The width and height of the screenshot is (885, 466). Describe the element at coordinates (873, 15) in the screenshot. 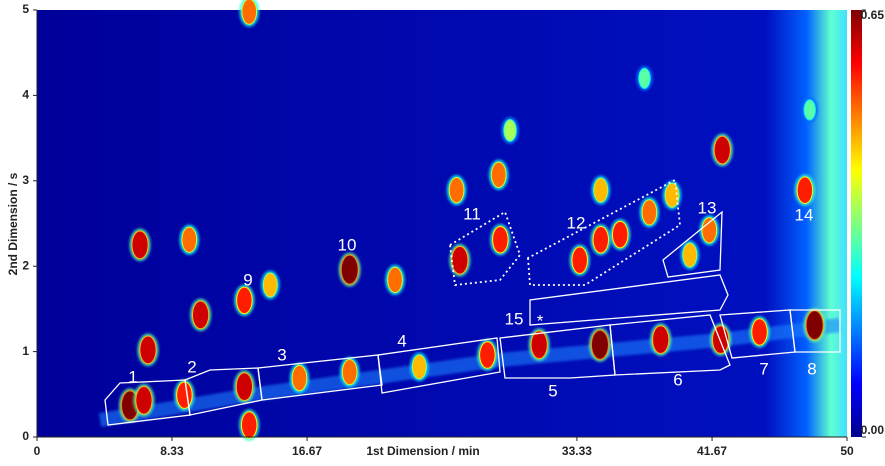

I see `colorbar-tick-label: 0.65` at that location.